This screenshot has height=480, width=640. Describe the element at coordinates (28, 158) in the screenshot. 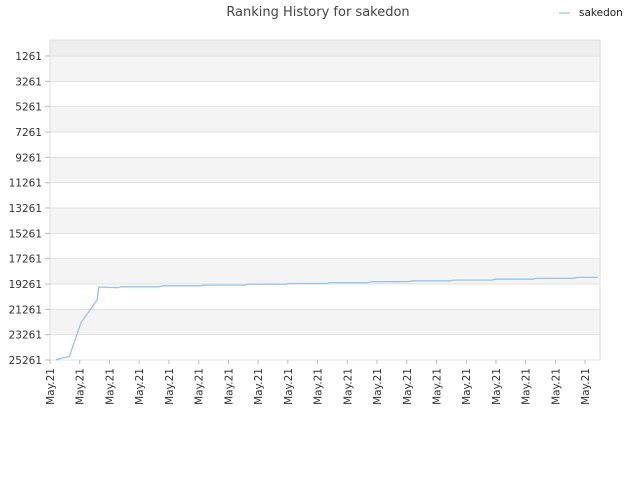

I see `y-tick-label: 9261` at that location.